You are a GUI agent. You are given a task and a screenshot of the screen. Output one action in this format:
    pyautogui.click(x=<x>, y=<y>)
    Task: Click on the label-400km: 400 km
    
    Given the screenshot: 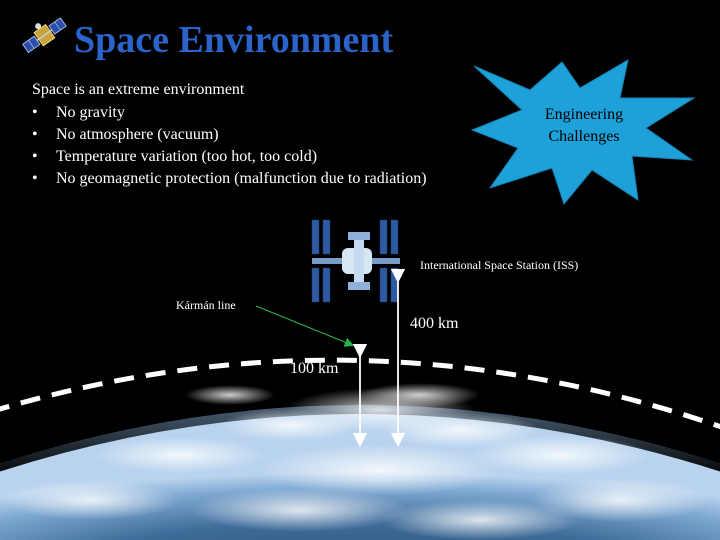 What is the action you would take?
    pyautogui.click(x=434, y=323)
    